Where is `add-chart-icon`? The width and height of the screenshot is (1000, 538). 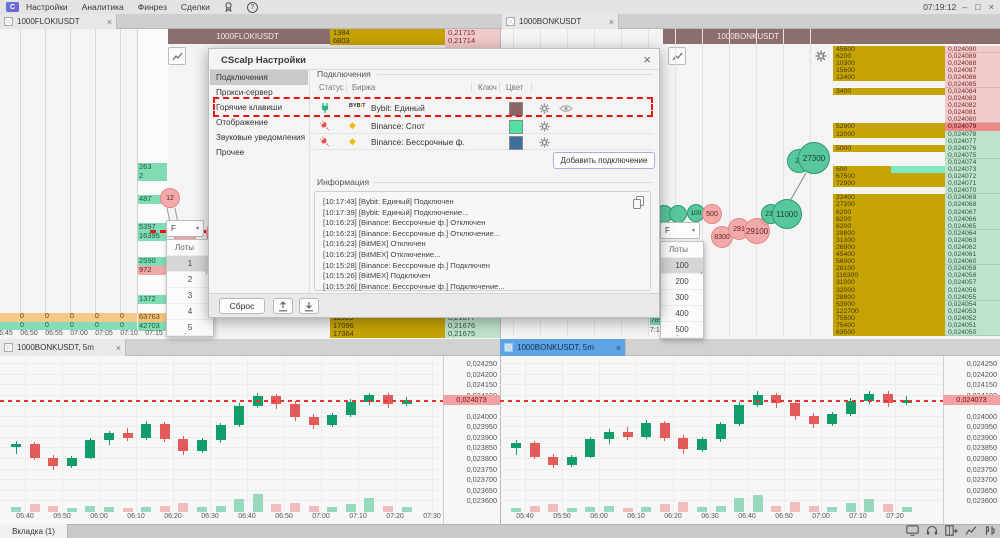 add-chart-icon is located at coordinates (971, 530).